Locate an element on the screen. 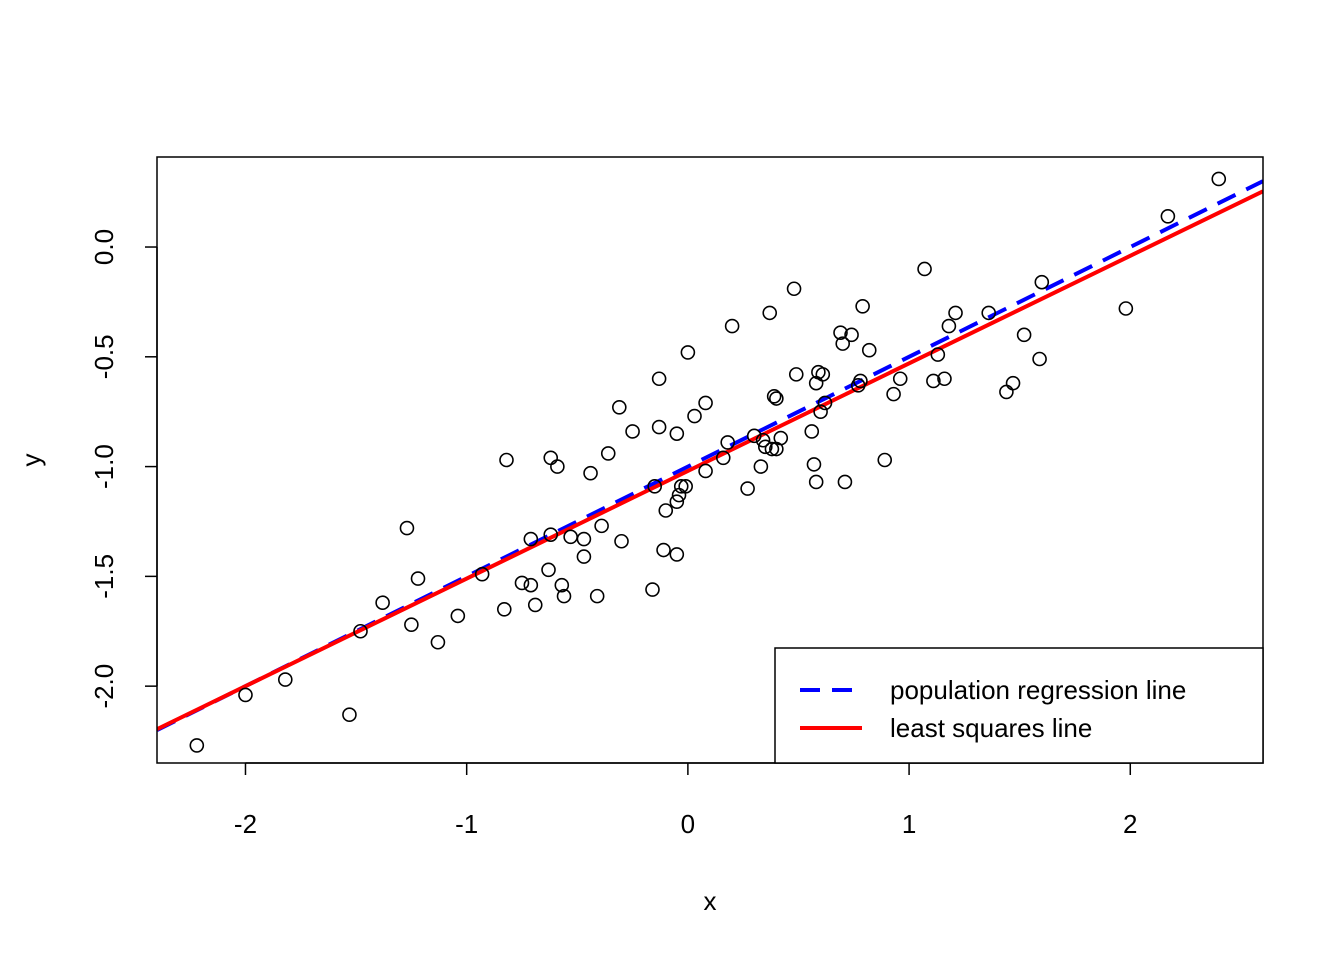  x-tick-label: -1 is located at coordinates (466, 824).